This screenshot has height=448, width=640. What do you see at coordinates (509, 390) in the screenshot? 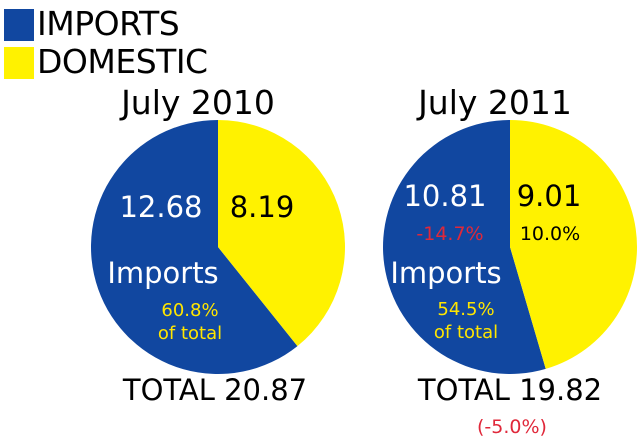
I see `total-label: TOTAL 19.82` at bounding box center [509, 390].